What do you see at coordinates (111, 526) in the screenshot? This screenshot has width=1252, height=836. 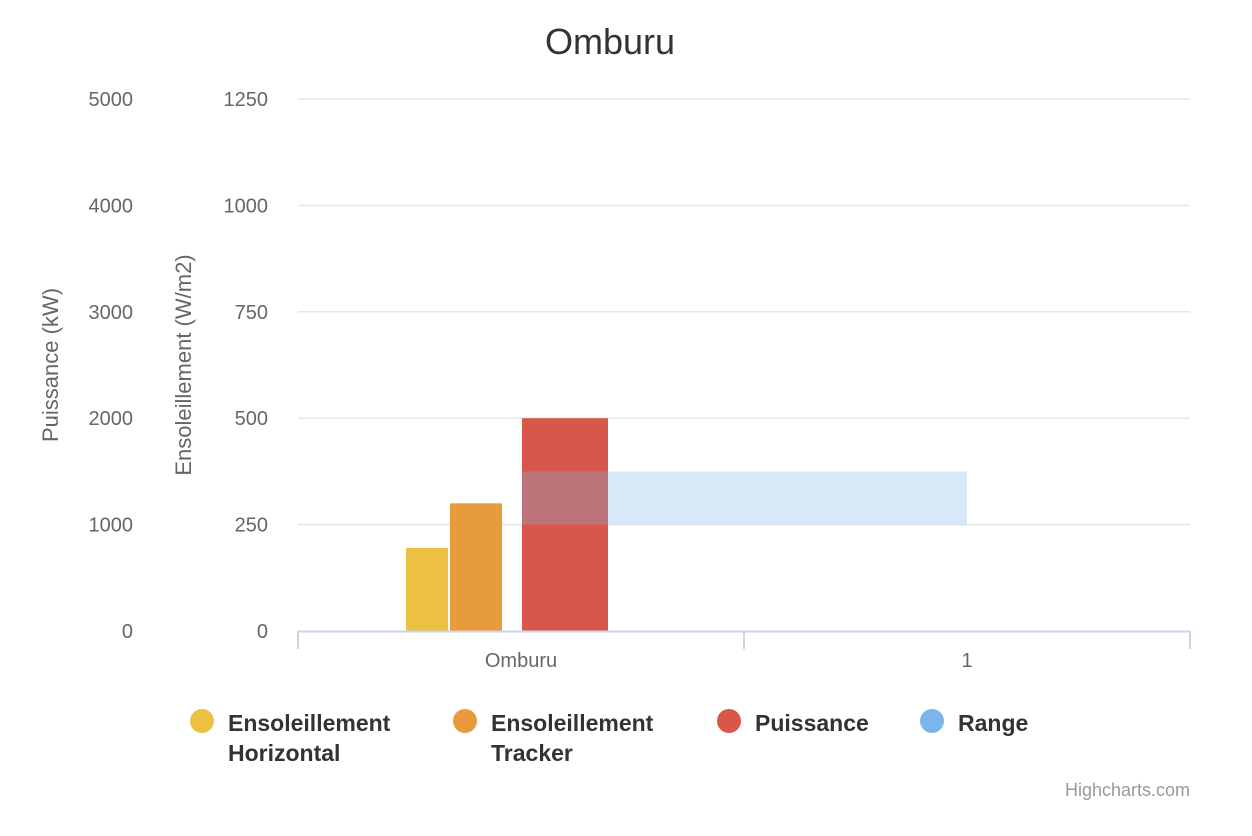 I see `y-tick-label-puissance: 1000` at bounding box center [111, 526].